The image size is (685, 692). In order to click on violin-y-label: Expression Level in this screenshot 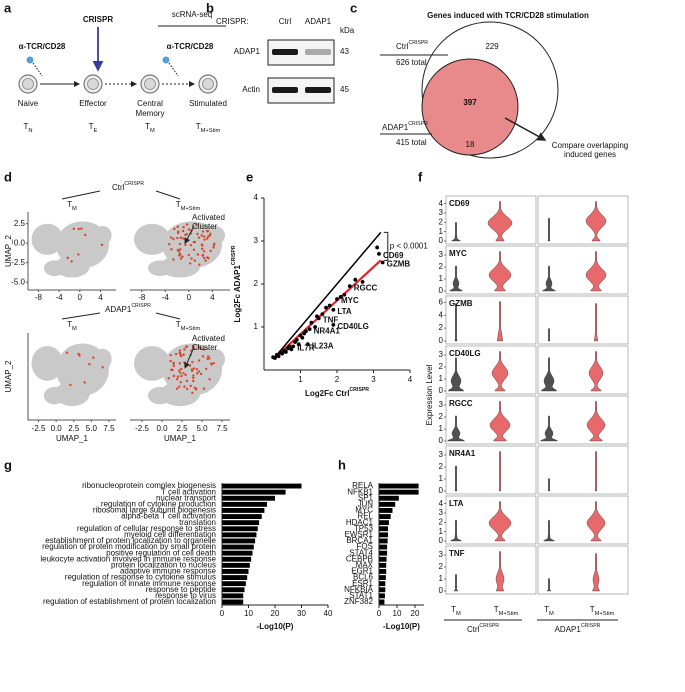, I will do `click(429, 394)`.